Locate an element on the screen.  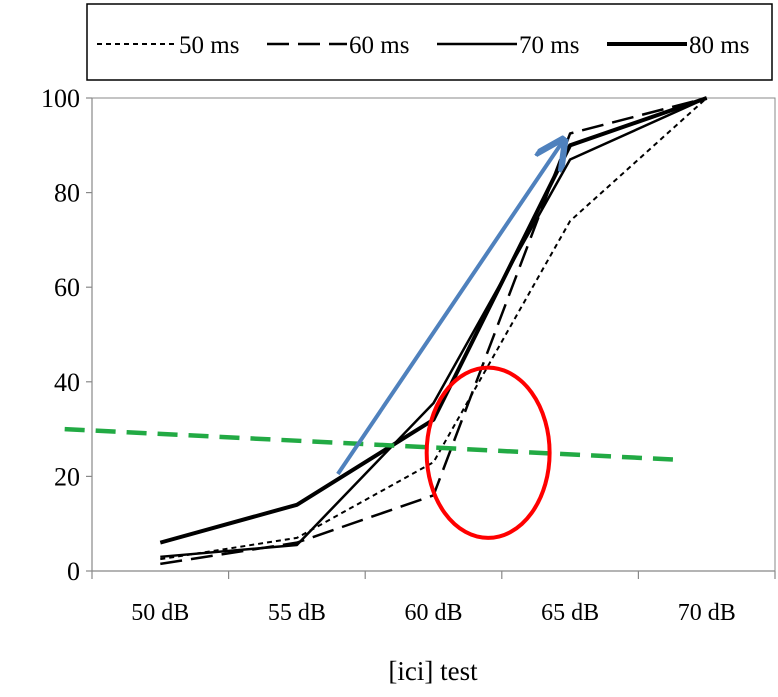
x-tick-label: 70 dB is located at coordinates (707, 613).